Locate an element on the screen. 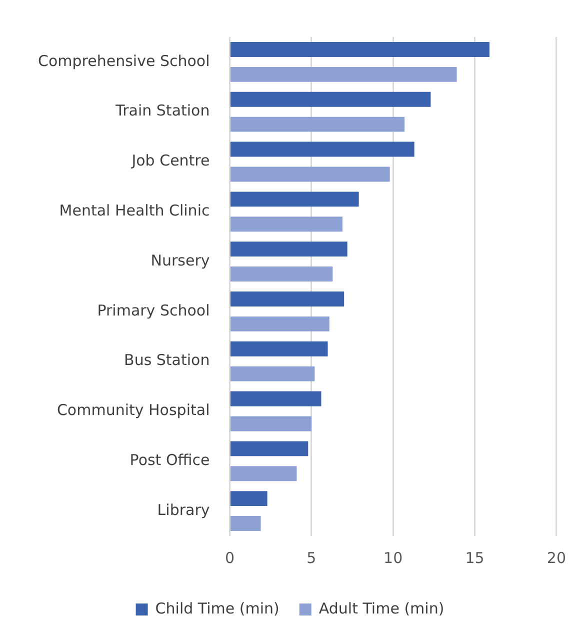 The image size is (588, 639). legend-label: Child Time (min) is located at coordinates (217, 608).